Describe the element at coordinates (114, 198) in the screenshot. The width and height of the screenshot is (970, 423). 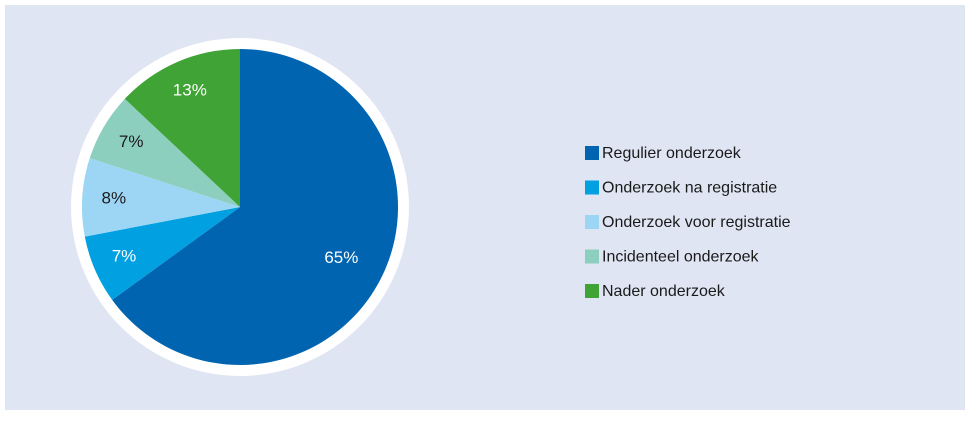
I see `data-label: 8%` at that location.